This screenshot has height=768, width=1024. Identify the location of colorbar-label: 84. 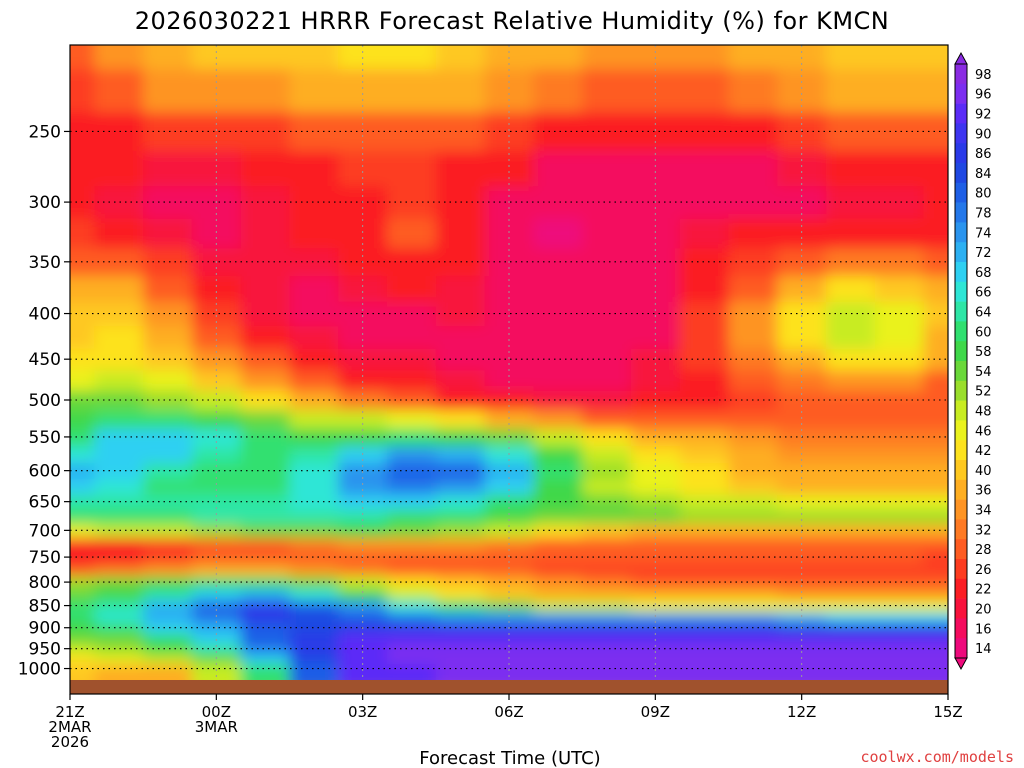
(983, 174).